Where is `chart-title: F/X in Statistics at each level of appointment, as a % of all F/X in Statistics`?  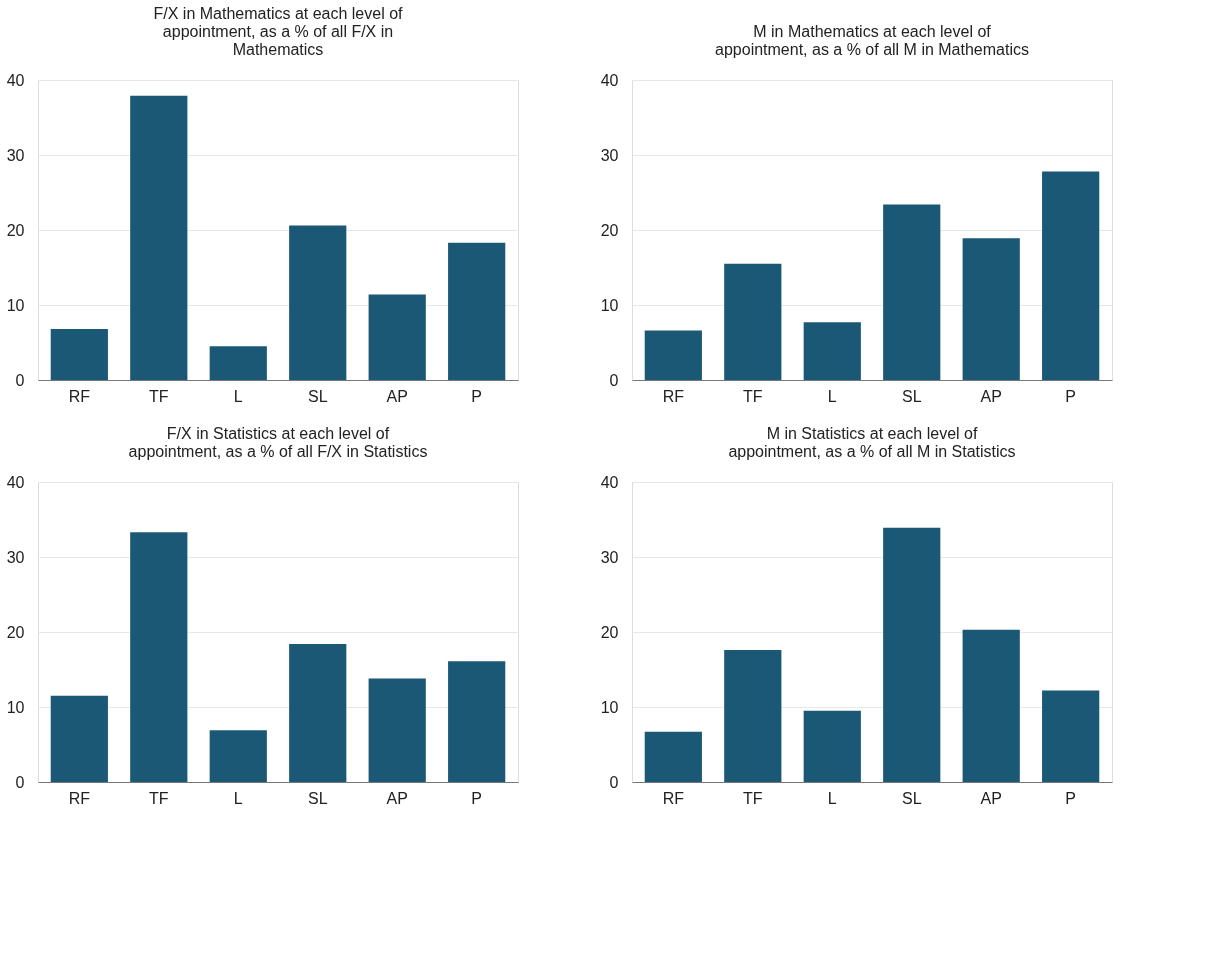 chart-title: F/X in Statistics at each level of appointment, as a % of all F/X in Statistics is located at coordinates (278, 442).